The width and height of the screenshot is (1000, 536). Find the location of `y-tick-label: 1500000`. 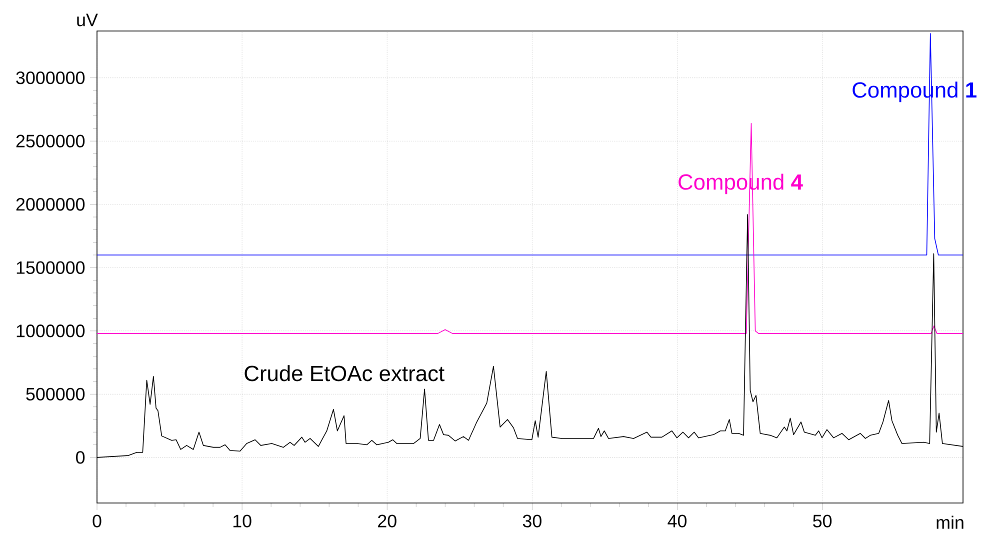

y-tick-label: 1500000 is located at coordinates (50, 267).